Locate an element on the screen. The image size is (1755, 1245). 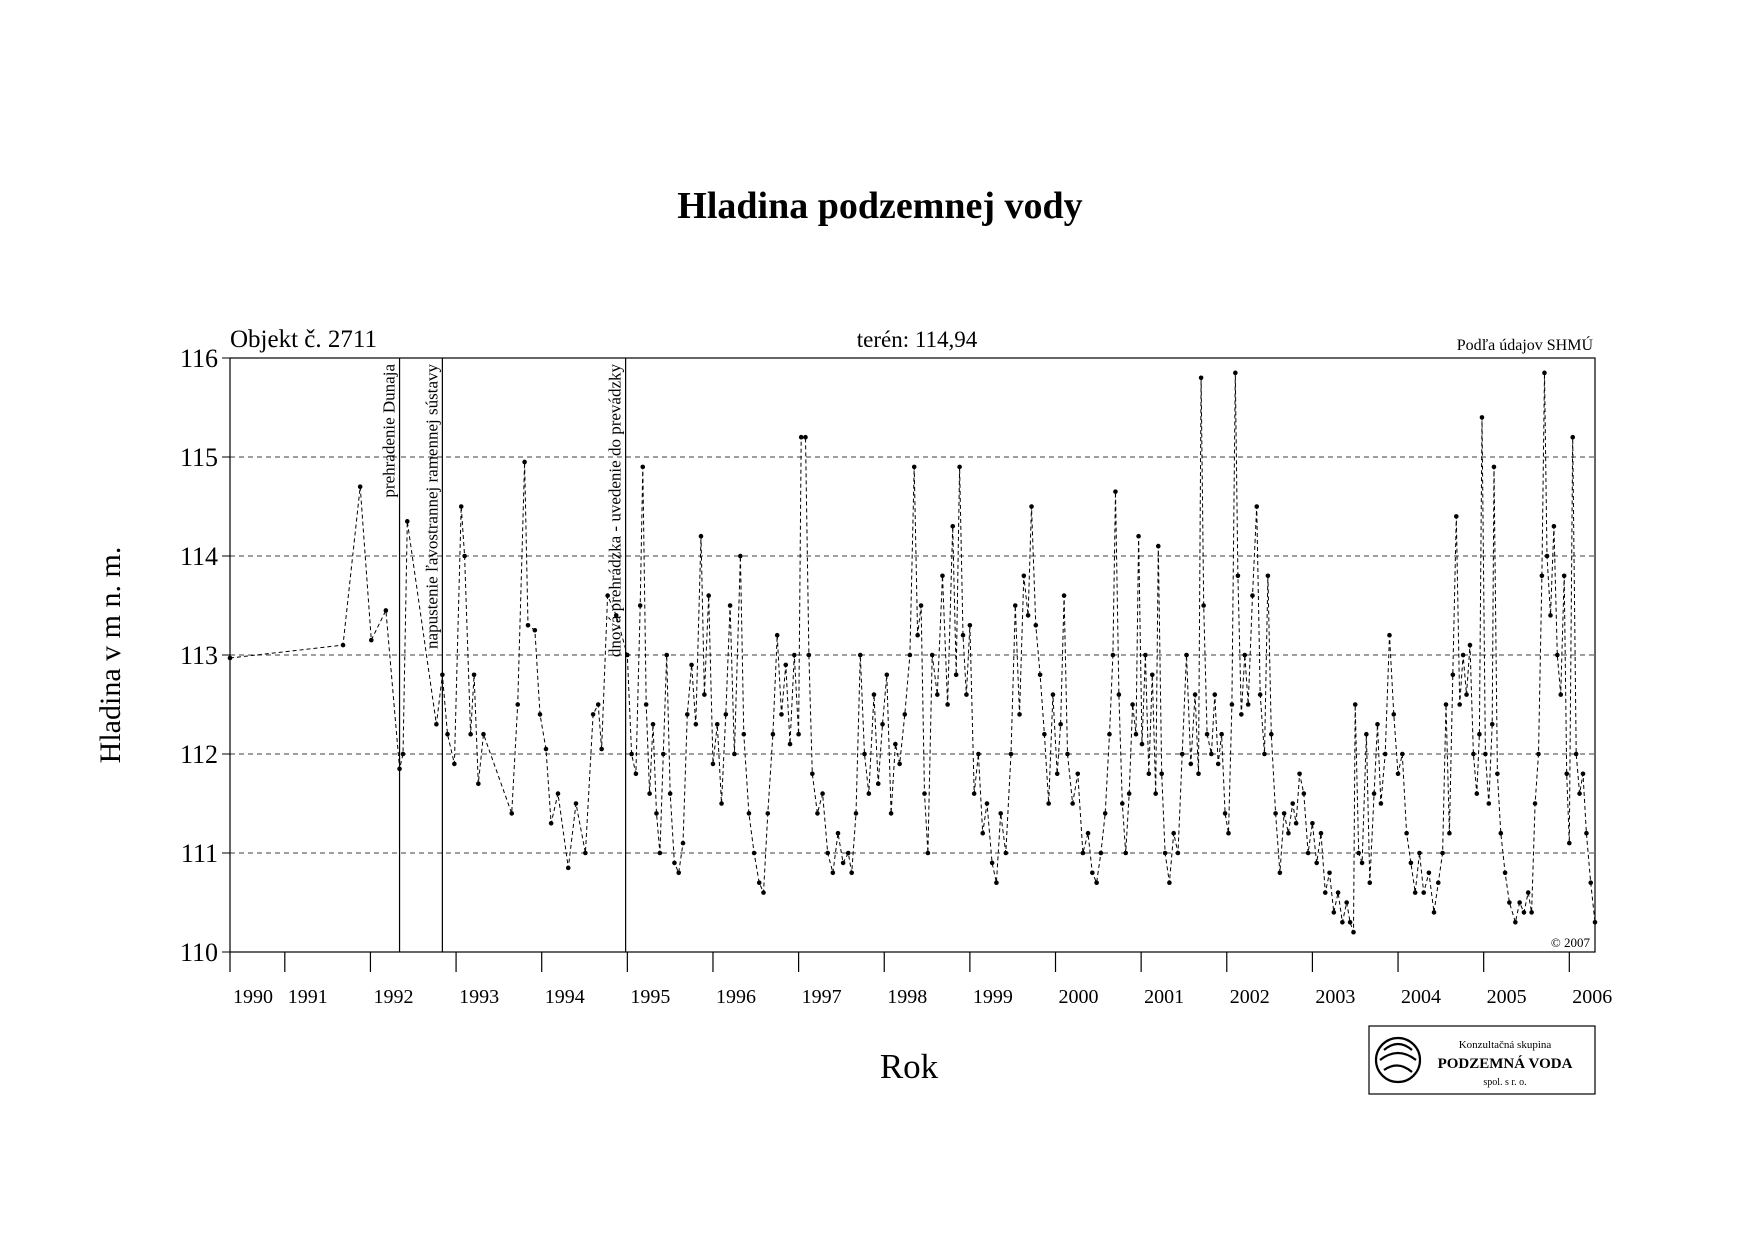
chart-title: Hladina podzemnej vody is located at coordinates (879, 206).